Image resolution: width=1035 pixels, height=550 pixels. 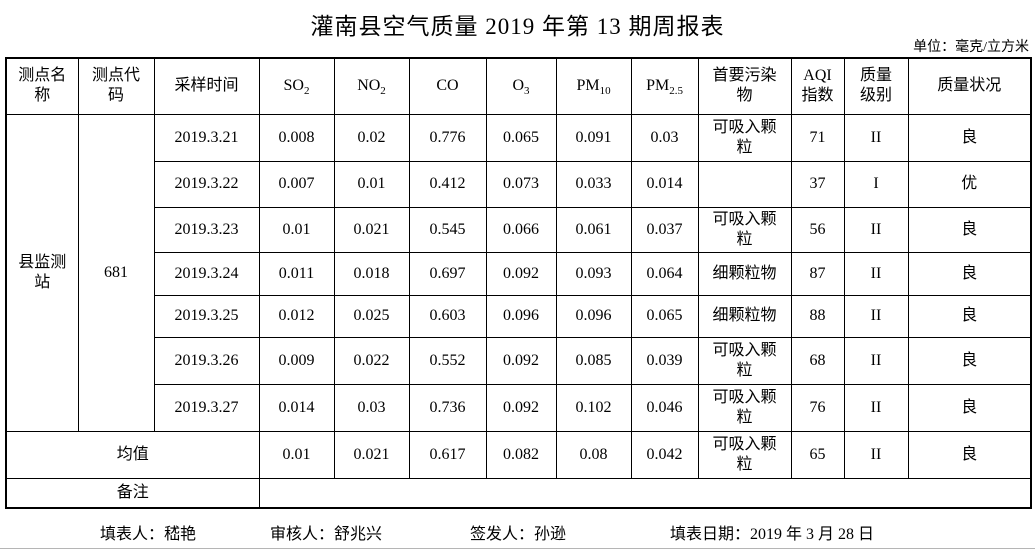 What do you see at coordinates (326, 534) in the screenshot?
I see `reviewer-name-label: 审核人：舒兆兴` at bounding box center [326, 534].